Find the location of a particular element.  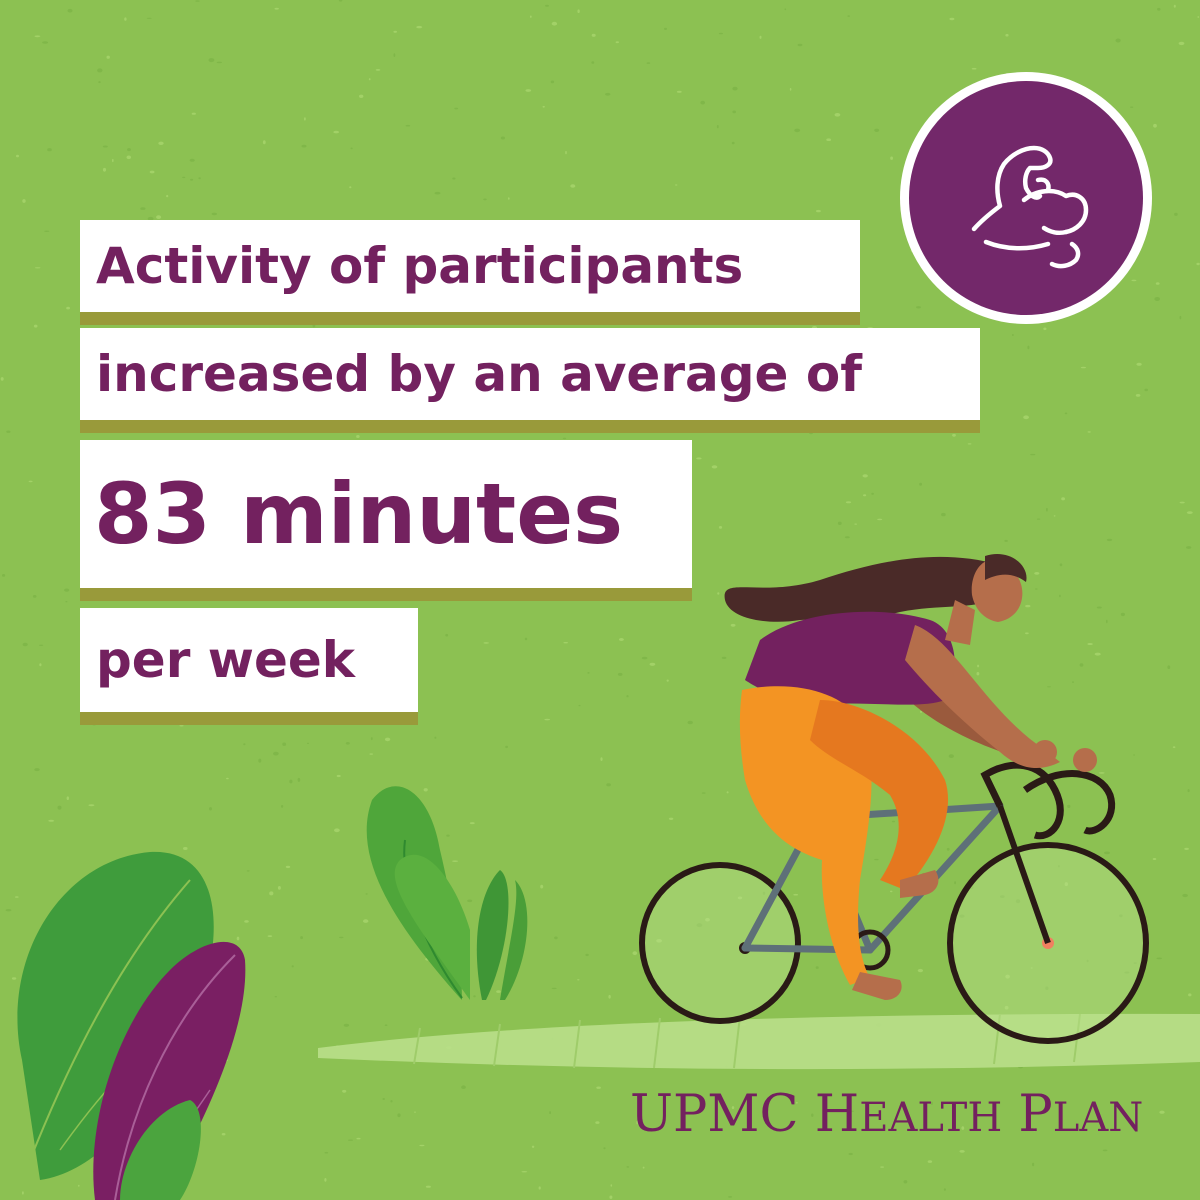

flexed-bicep-icon is located at coordinates (1030, 207).